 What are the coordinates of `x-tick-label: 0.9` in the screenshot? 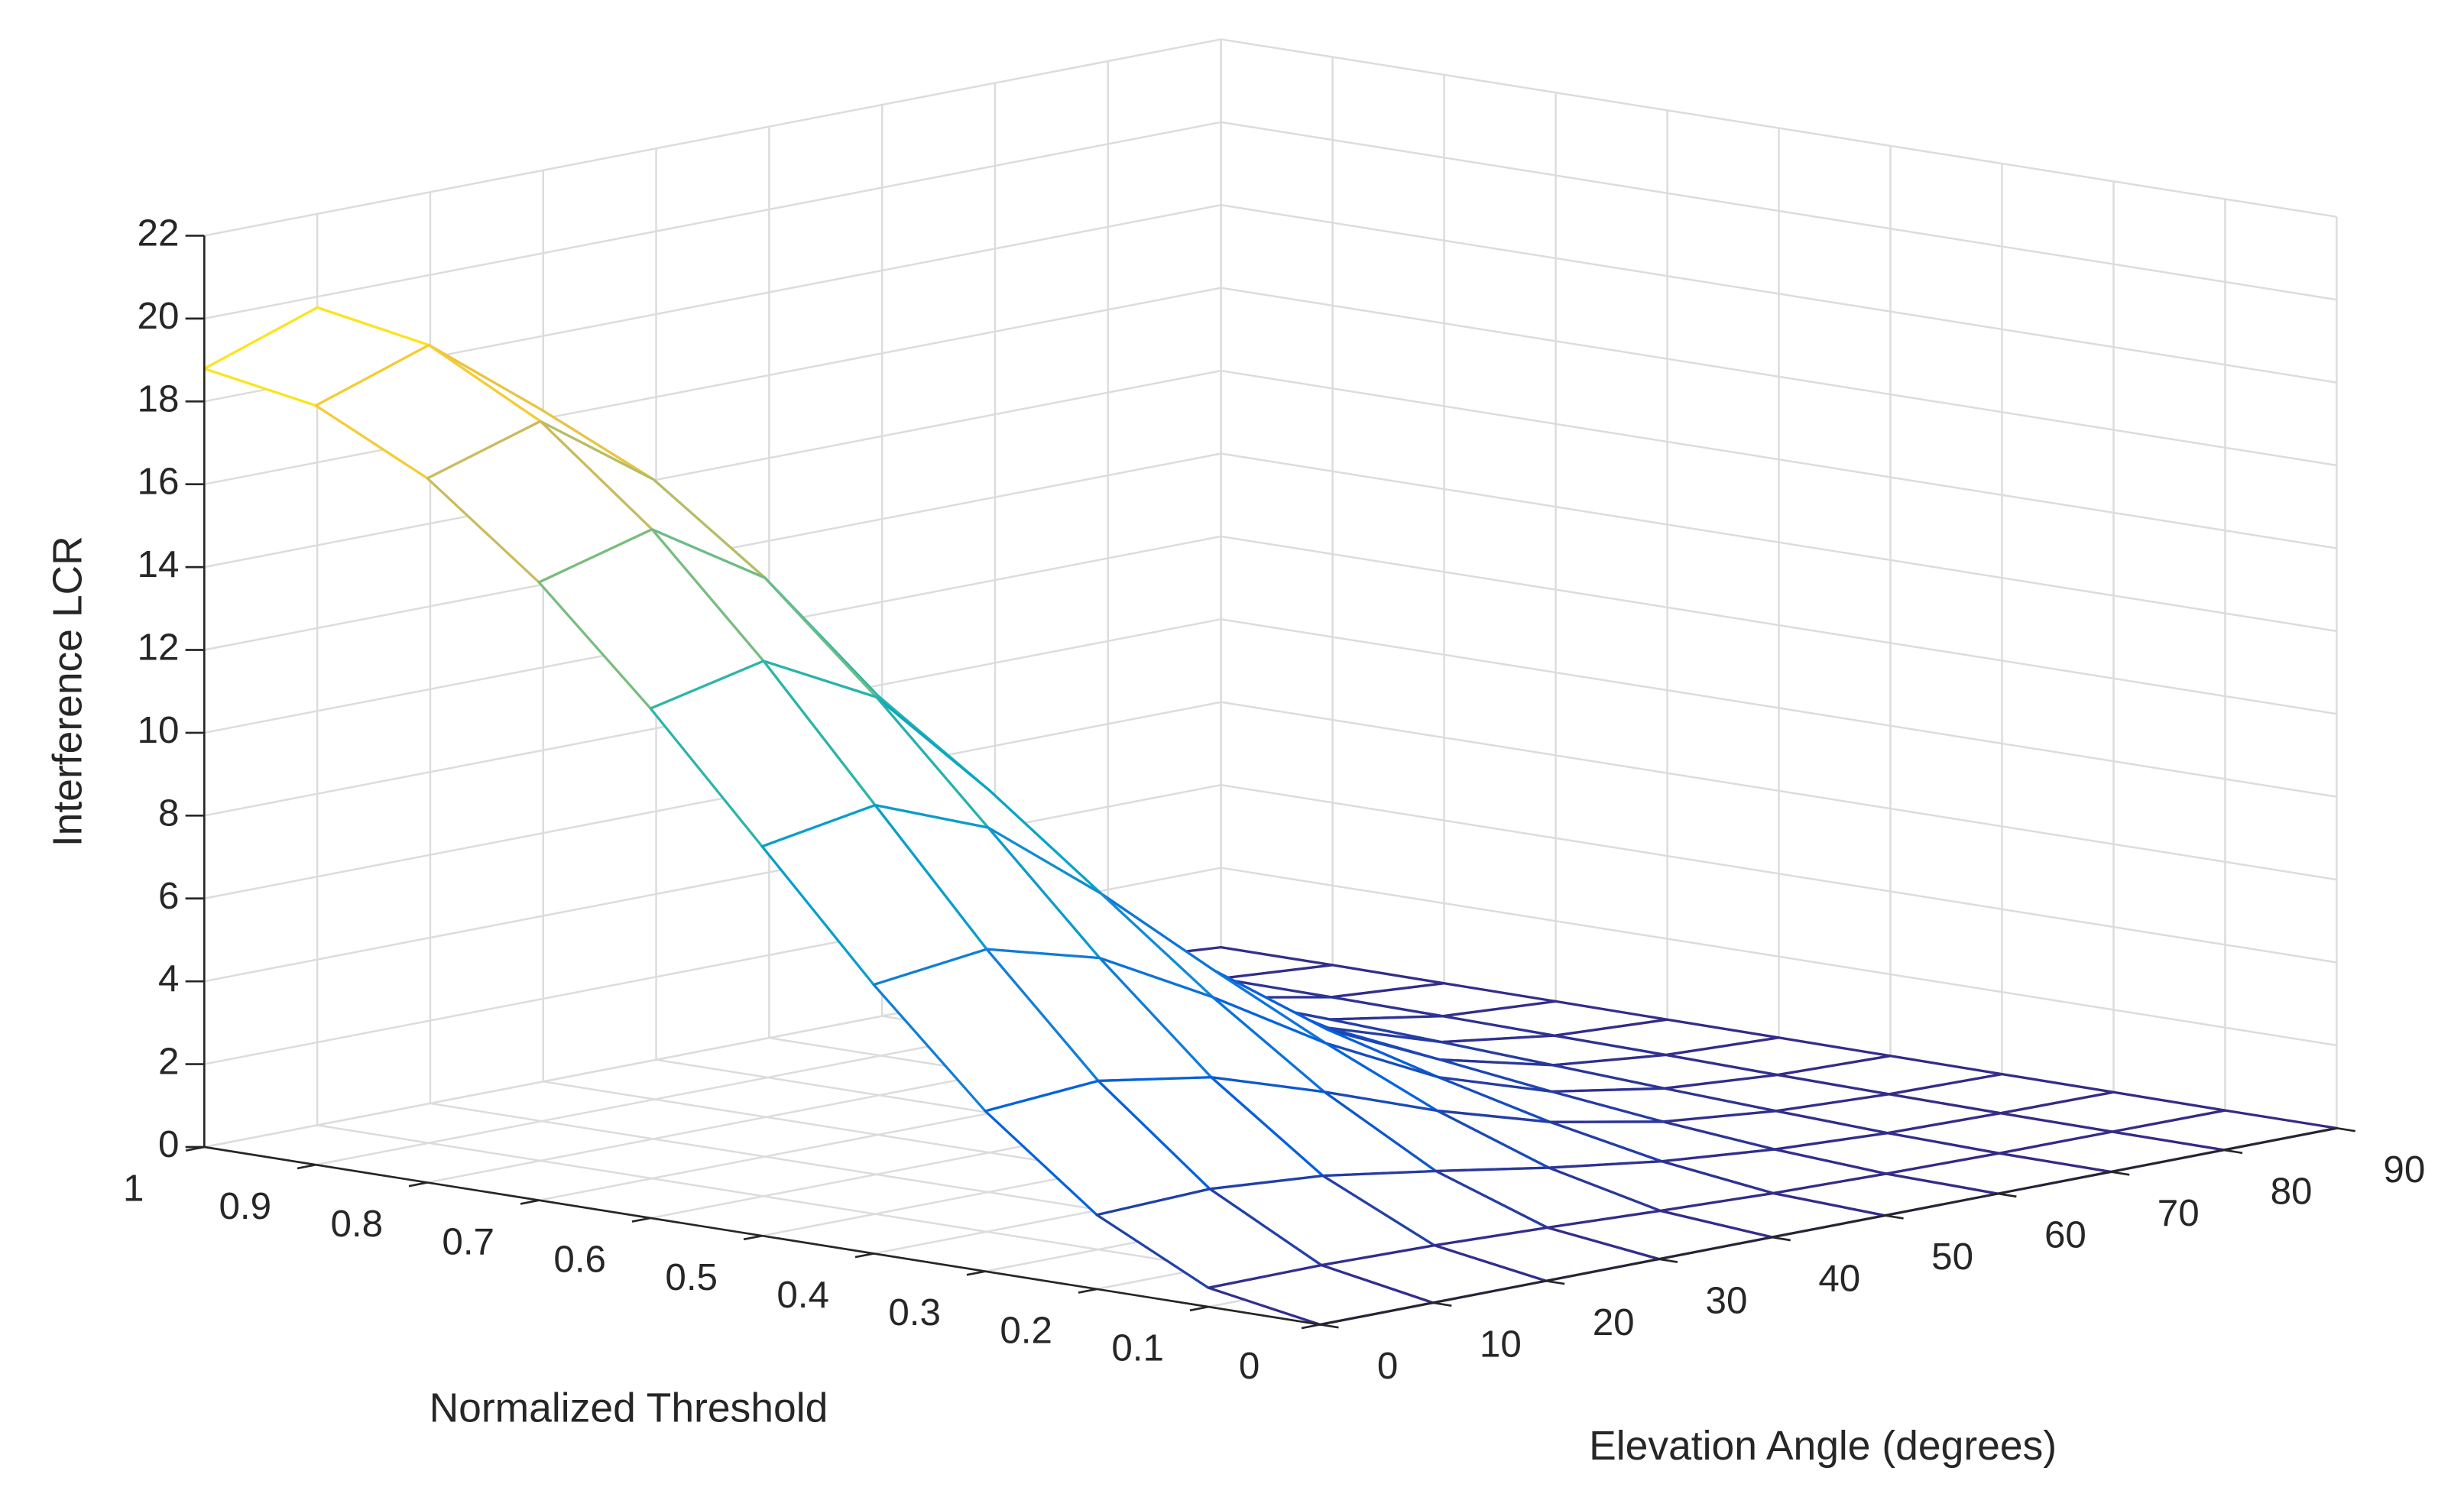 It's located at (245, 1206).